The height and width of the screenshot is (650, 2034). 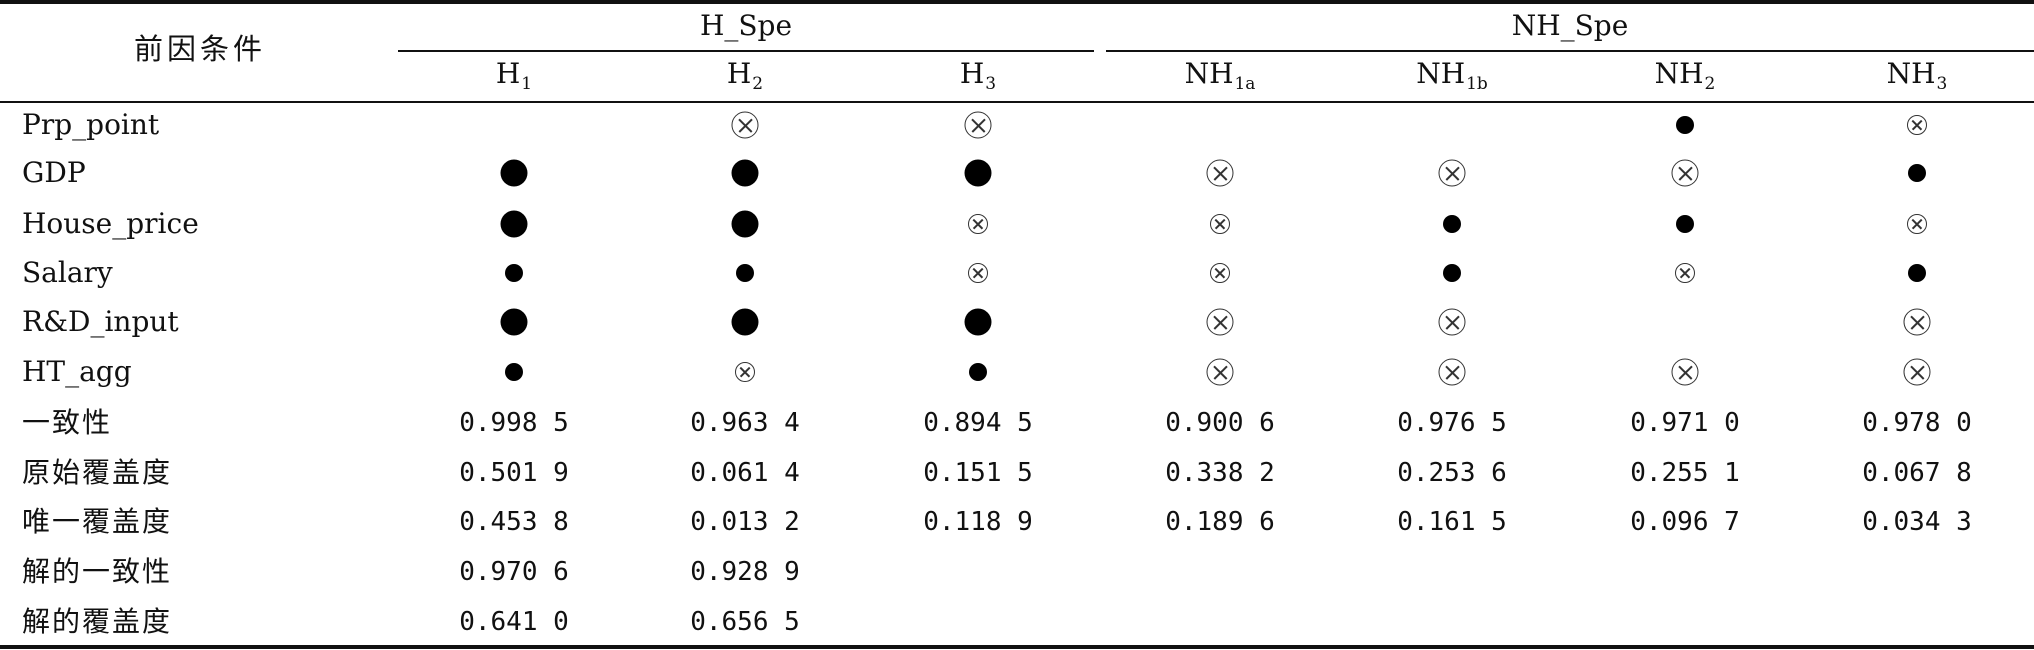 I want to click on h-spe-group-rule, so click(x=746, y=51).